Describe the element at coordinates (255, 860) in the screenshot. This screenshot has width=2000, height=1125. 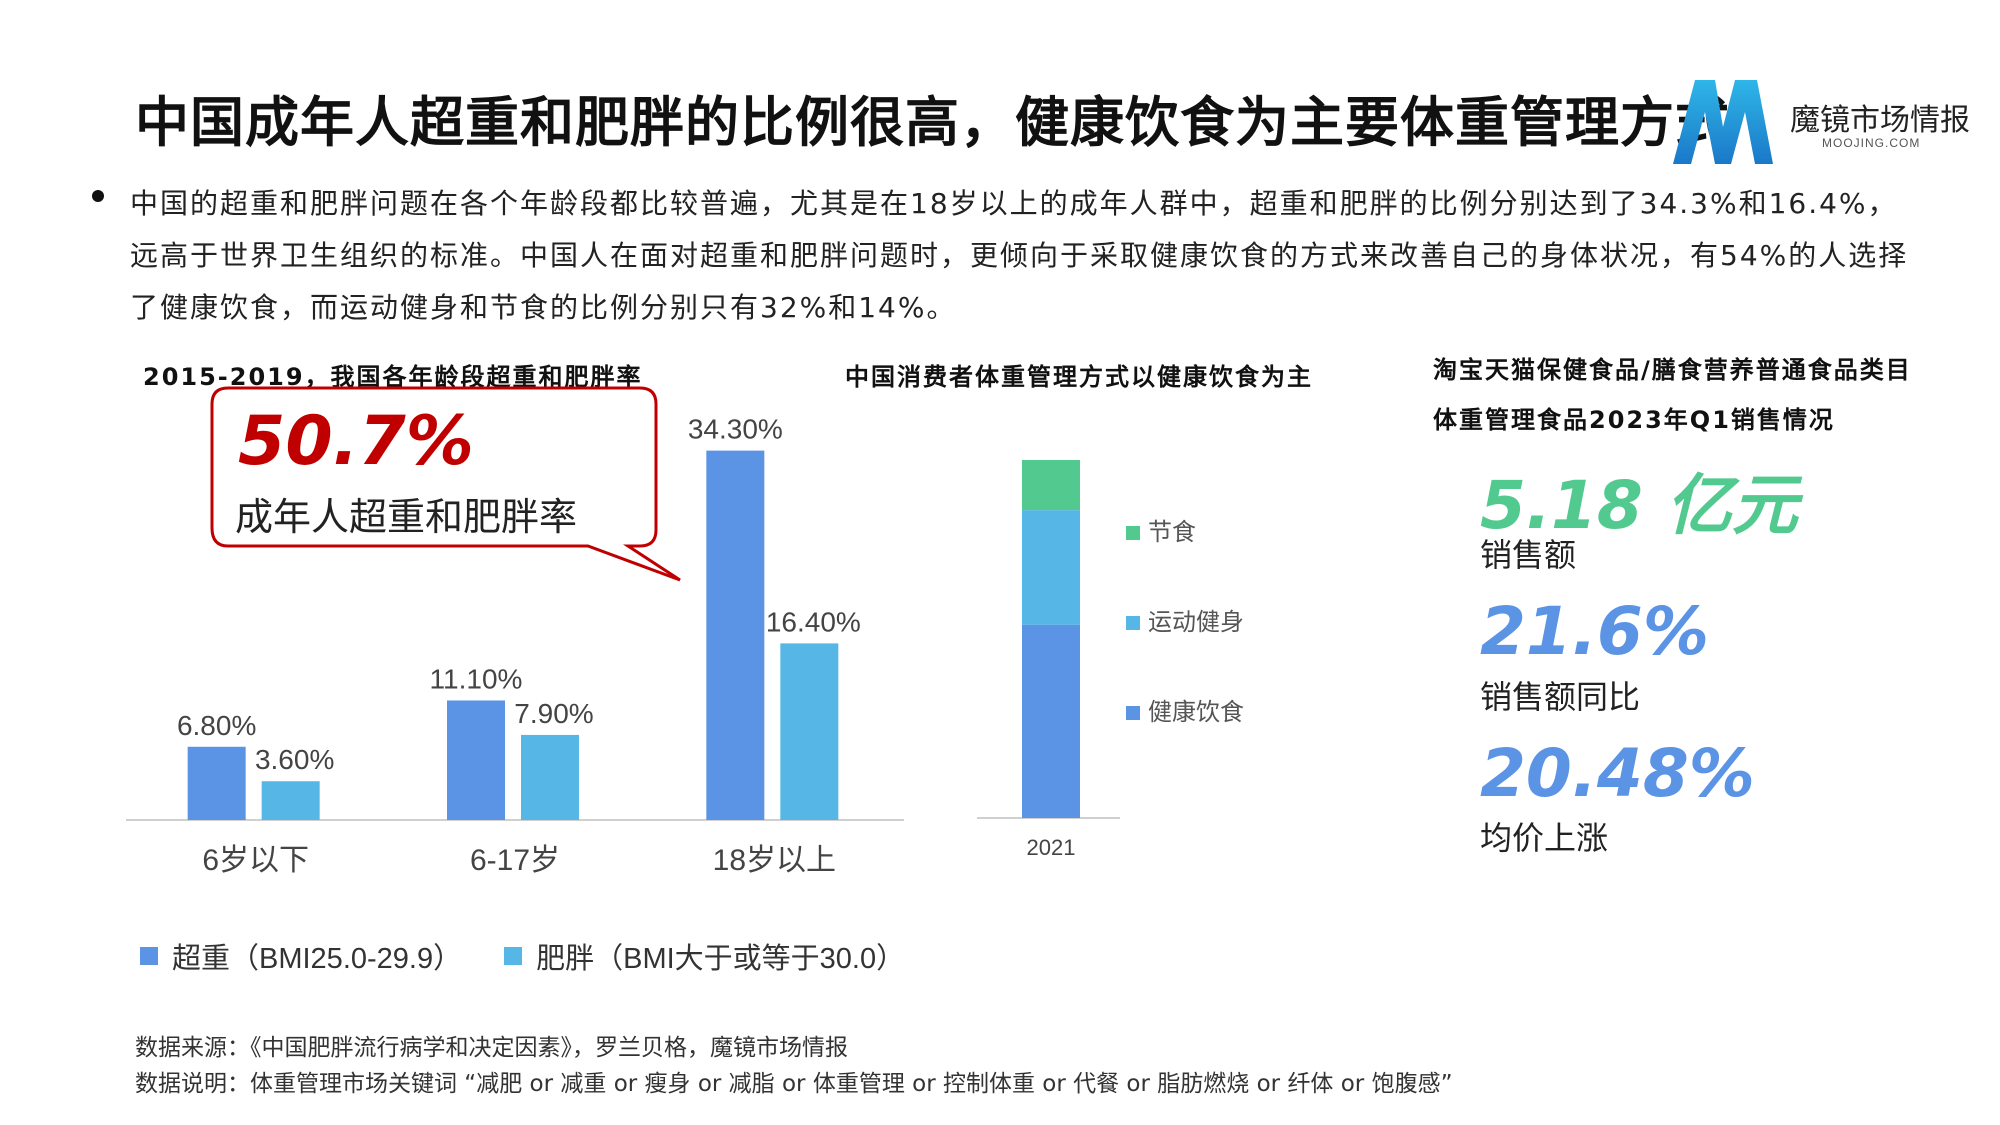
I see `x-tick-label-0: 6岁以下` at that location.